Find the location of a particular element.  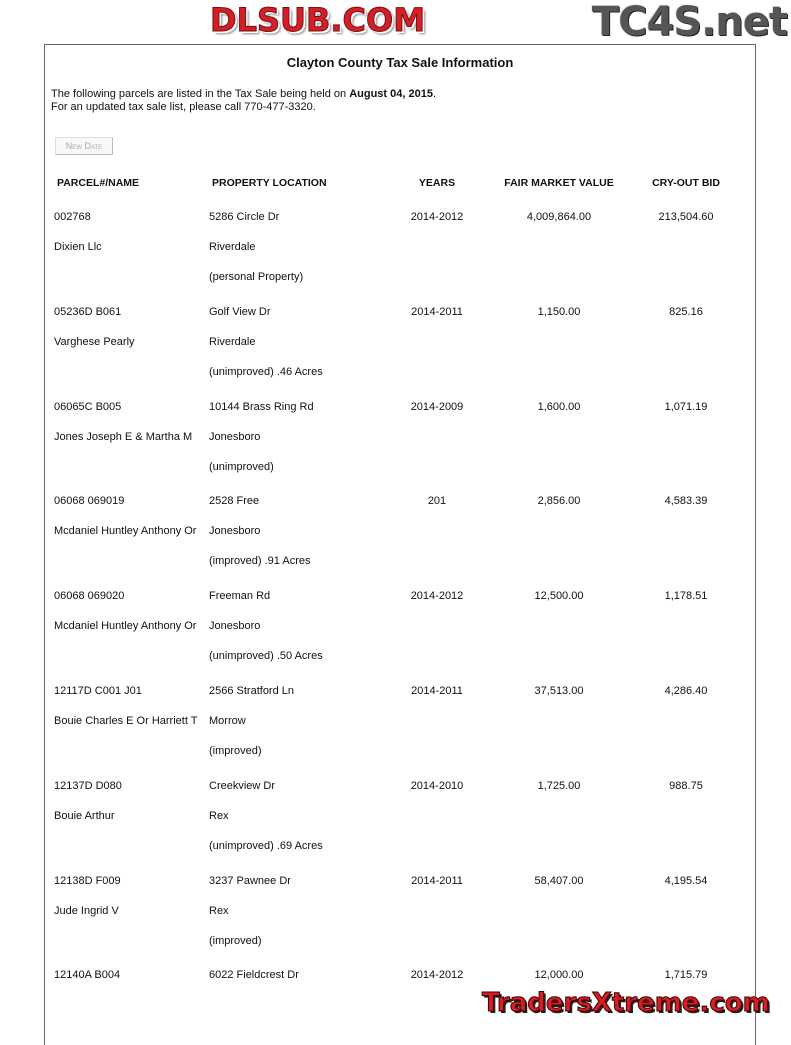

cell-bid: 1,178.51 is located at coordinates (686, 596).